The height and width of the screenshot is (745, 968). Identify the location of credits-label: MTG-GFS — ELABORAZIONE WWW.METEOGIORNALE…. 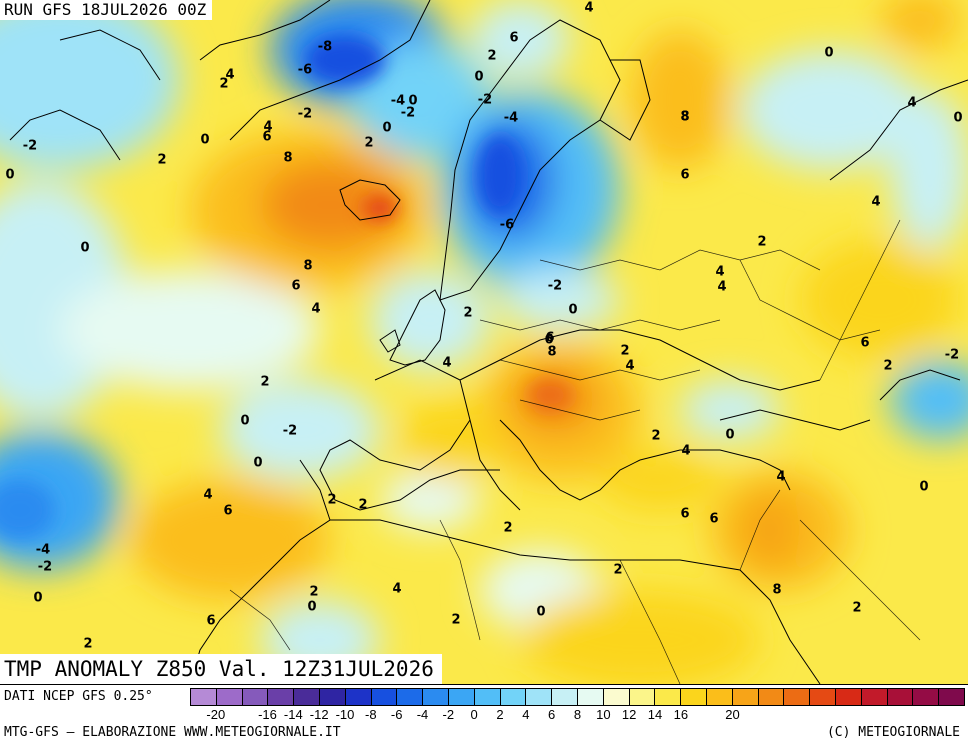
(172, 732).